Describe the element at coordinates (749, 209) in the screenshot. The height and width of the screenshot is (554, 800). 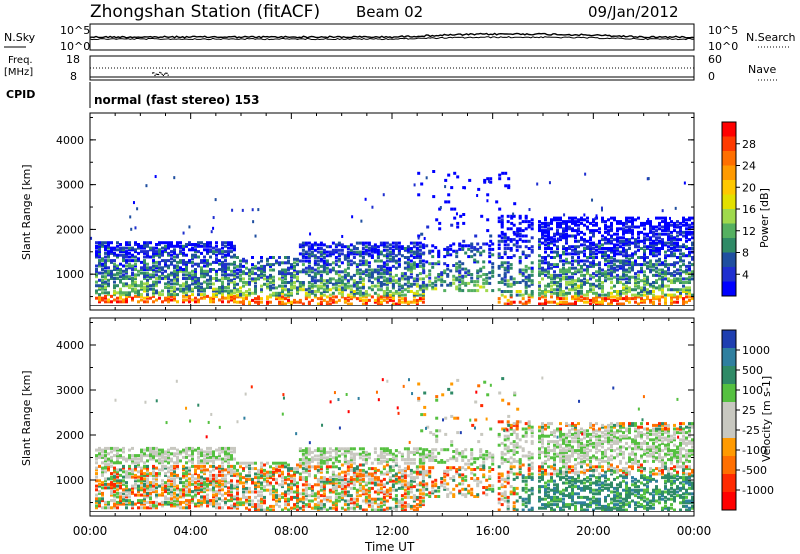
I see `colorbar-tick-label: 16` at that location.